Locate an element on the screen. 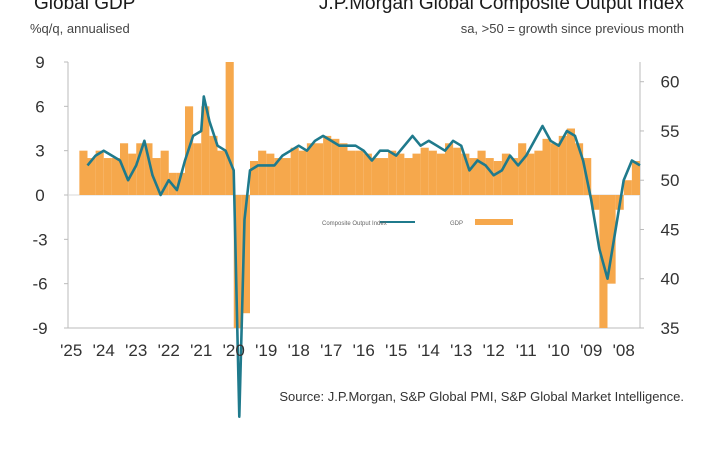 This screenshot has width=724, height=472. x-tick-label: '13 is located at coordinates (461, 350).